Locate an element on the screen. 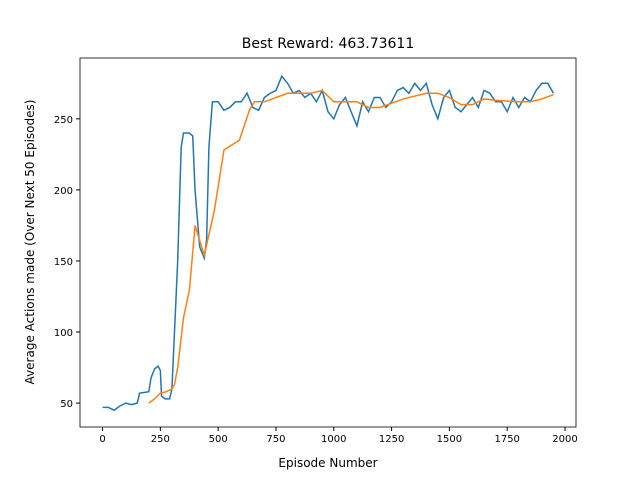  y-tick-label: 250 is located at coordinates (63, 120).